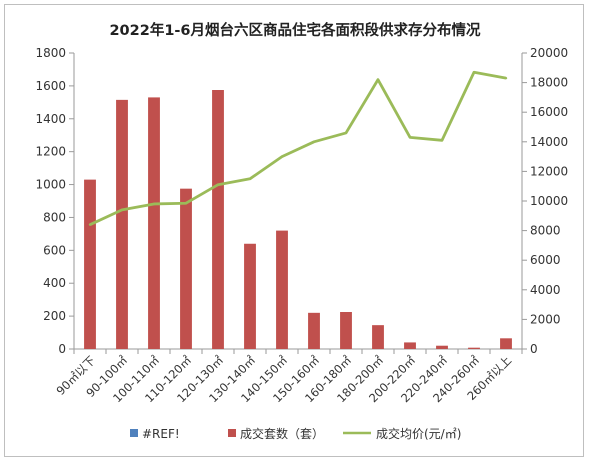 The image size is (589, 461). What do you see at coordinates (549, 171) in the screenshot?
I see `right-tick-label: 12000` at bounding box center [549, 171].